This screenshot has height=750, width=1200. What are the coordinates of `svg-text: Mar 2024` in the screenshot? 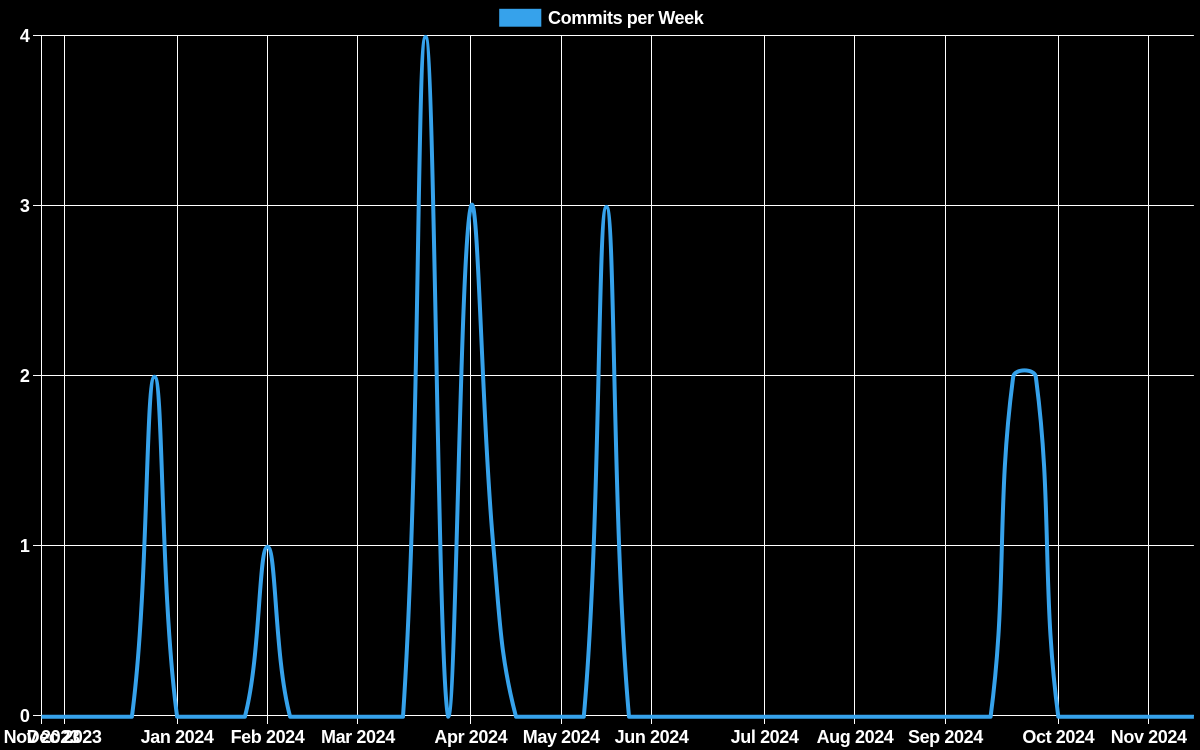 It's located at (358, 737).